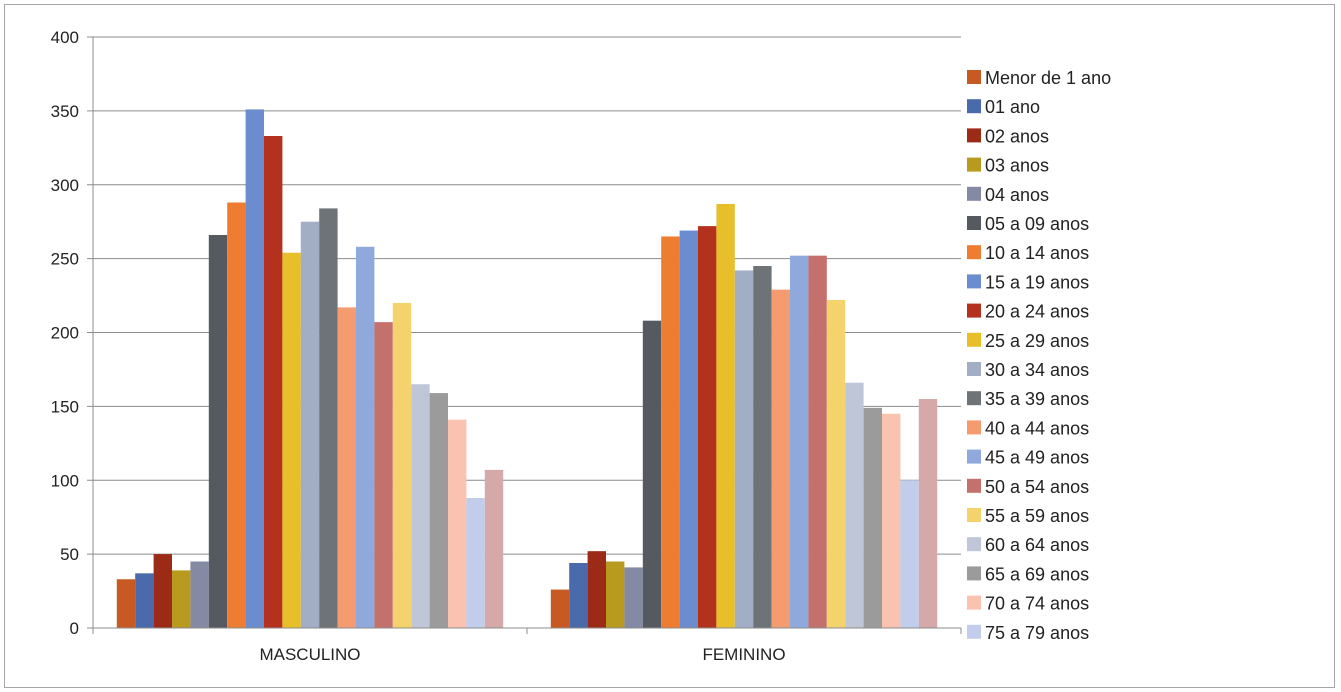 This screenshot has width=1341, height=692. I want to click on y-tick-label: 150, so click(65, 406).